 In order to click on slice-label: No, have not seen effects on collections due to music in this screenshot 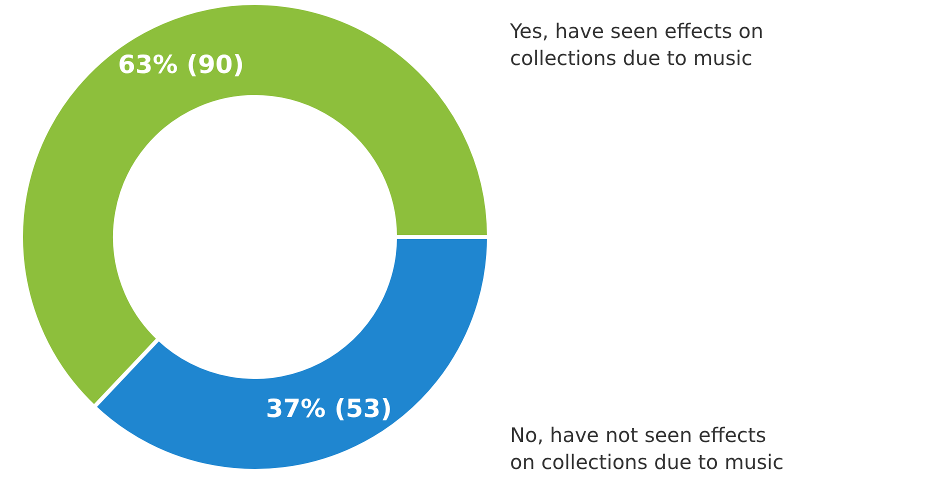, I will do `click(647, 448)`.